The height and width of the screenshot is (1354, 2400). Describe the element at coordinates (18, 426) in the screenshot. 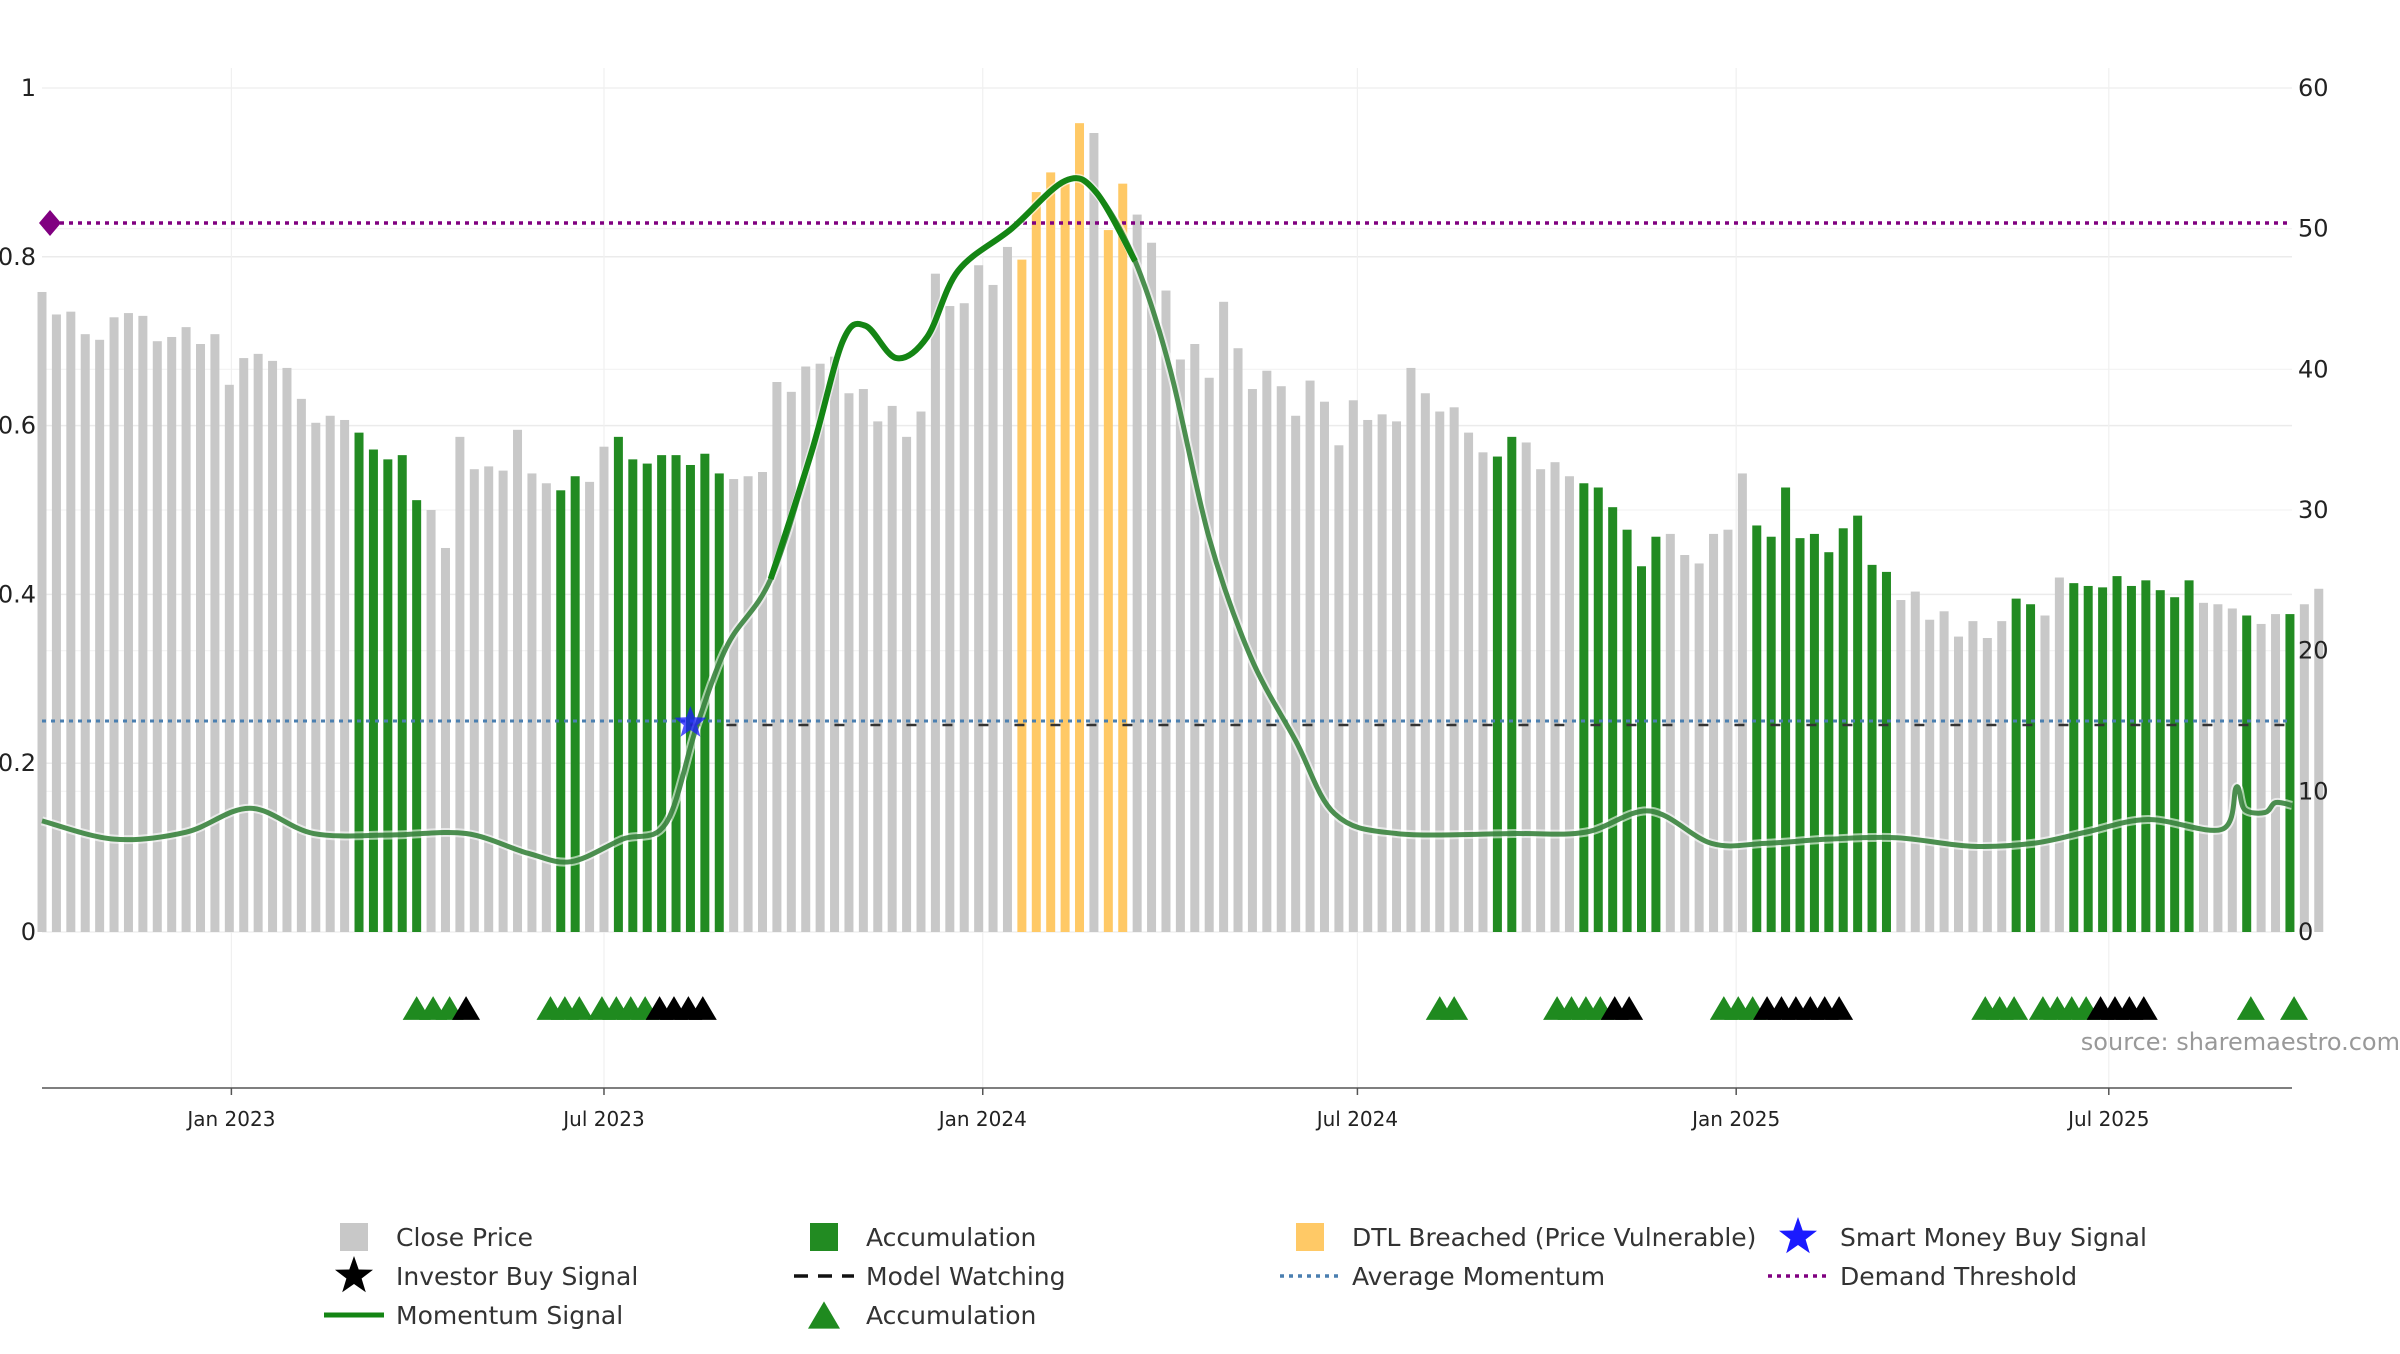

I see `left-tick-label: 0.6` at that location.